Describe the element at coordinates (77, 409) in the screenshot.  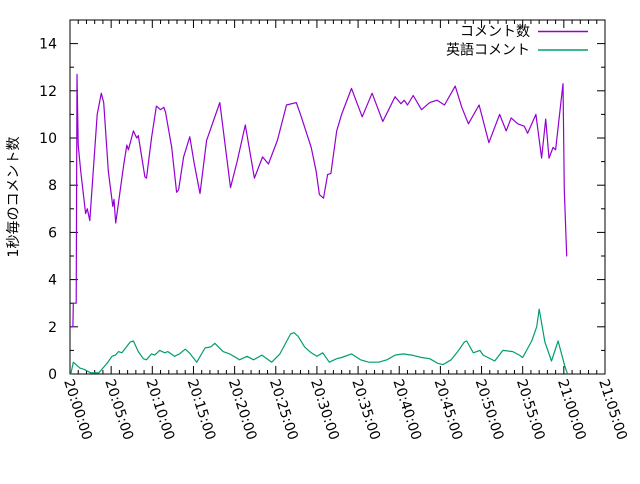
I see `x-tick-label: 20:00:00` at that location.